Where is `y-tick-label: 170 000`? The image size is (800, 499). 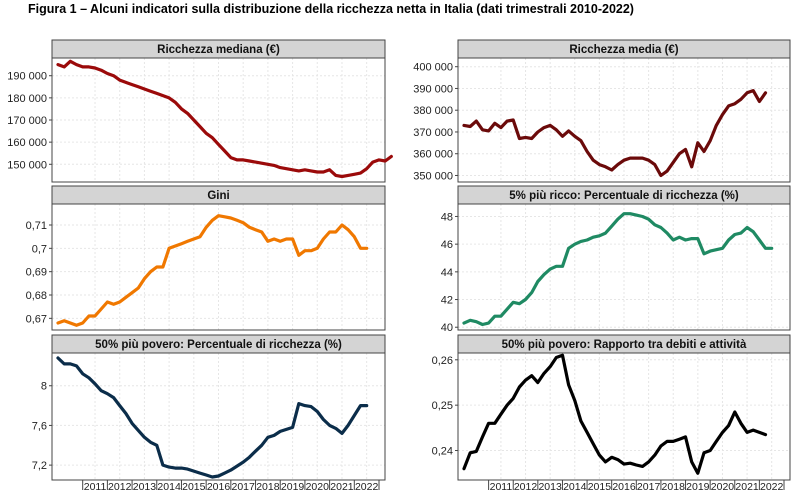
y-tick-label: 170 000 is located at coordinates (27, 121).